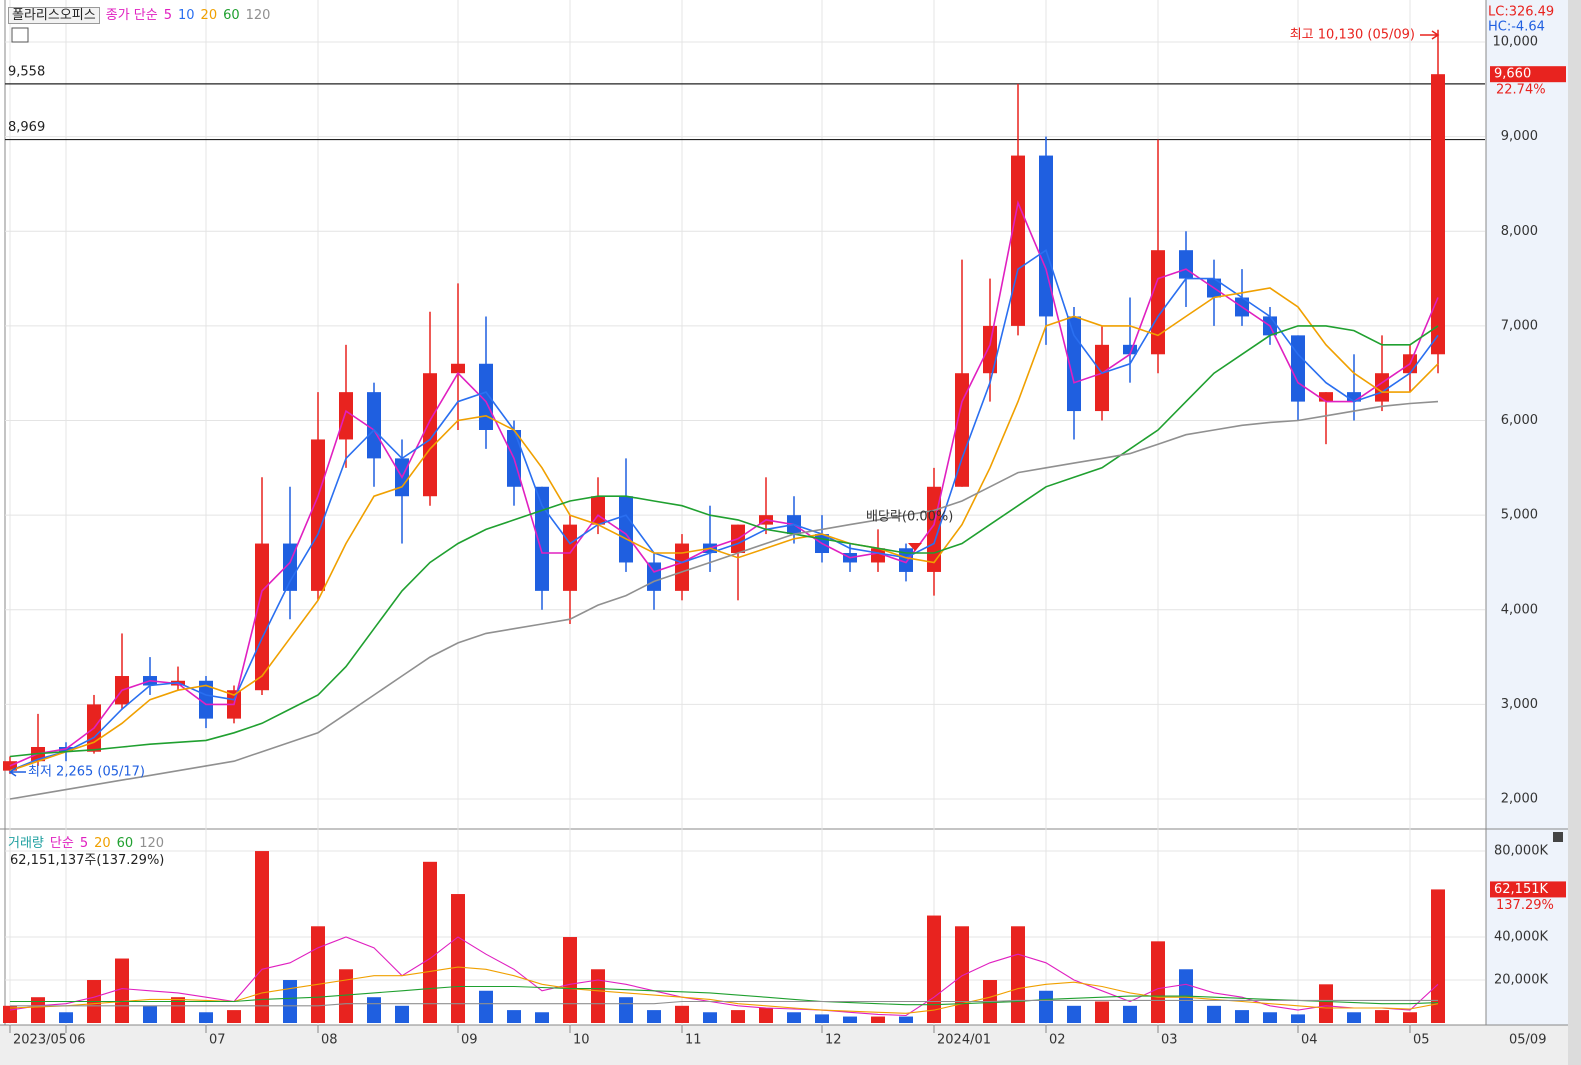 The image size is (1581, 1065). What do you see at coordinates (1528, 889) in the screenshot?
I see `current-volume-box` at bounding box center [1528, 889].